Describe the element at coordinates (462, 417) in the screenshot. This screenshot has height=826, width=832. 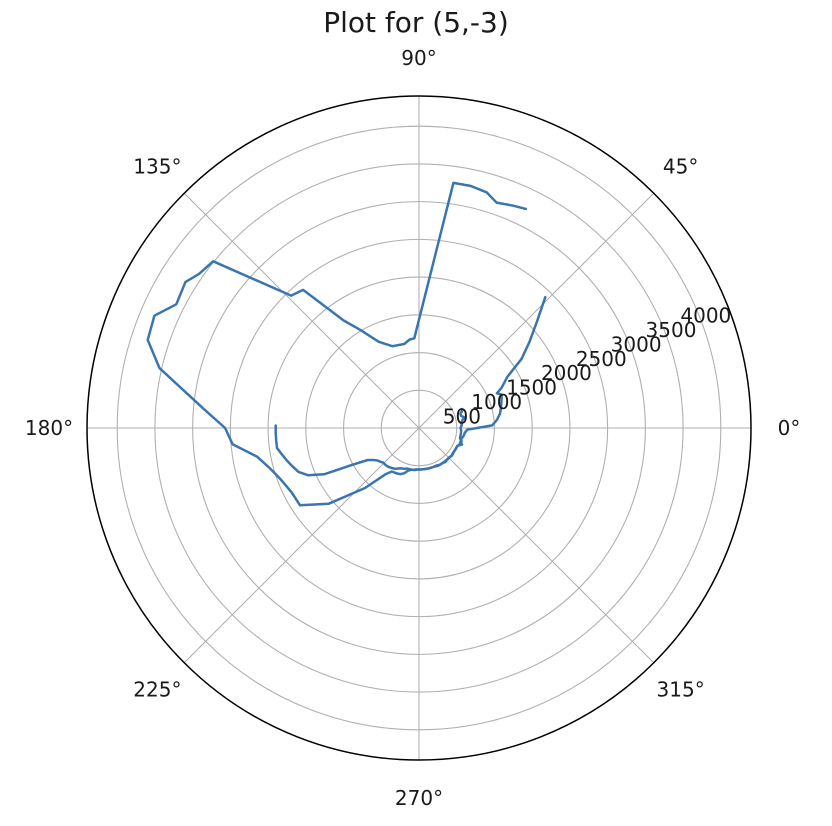
I see `radial-tick-label: 500` at that location.